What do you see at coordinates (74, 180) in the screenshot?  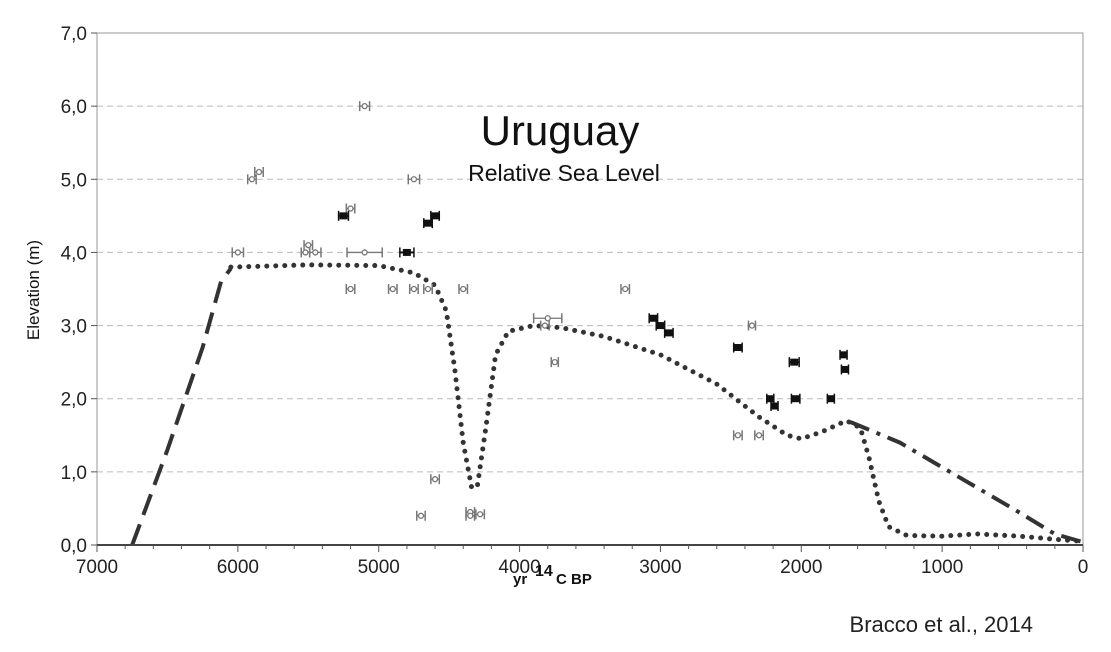 I see `y-tick-label: 5,0` at bounding box center [74, 180].